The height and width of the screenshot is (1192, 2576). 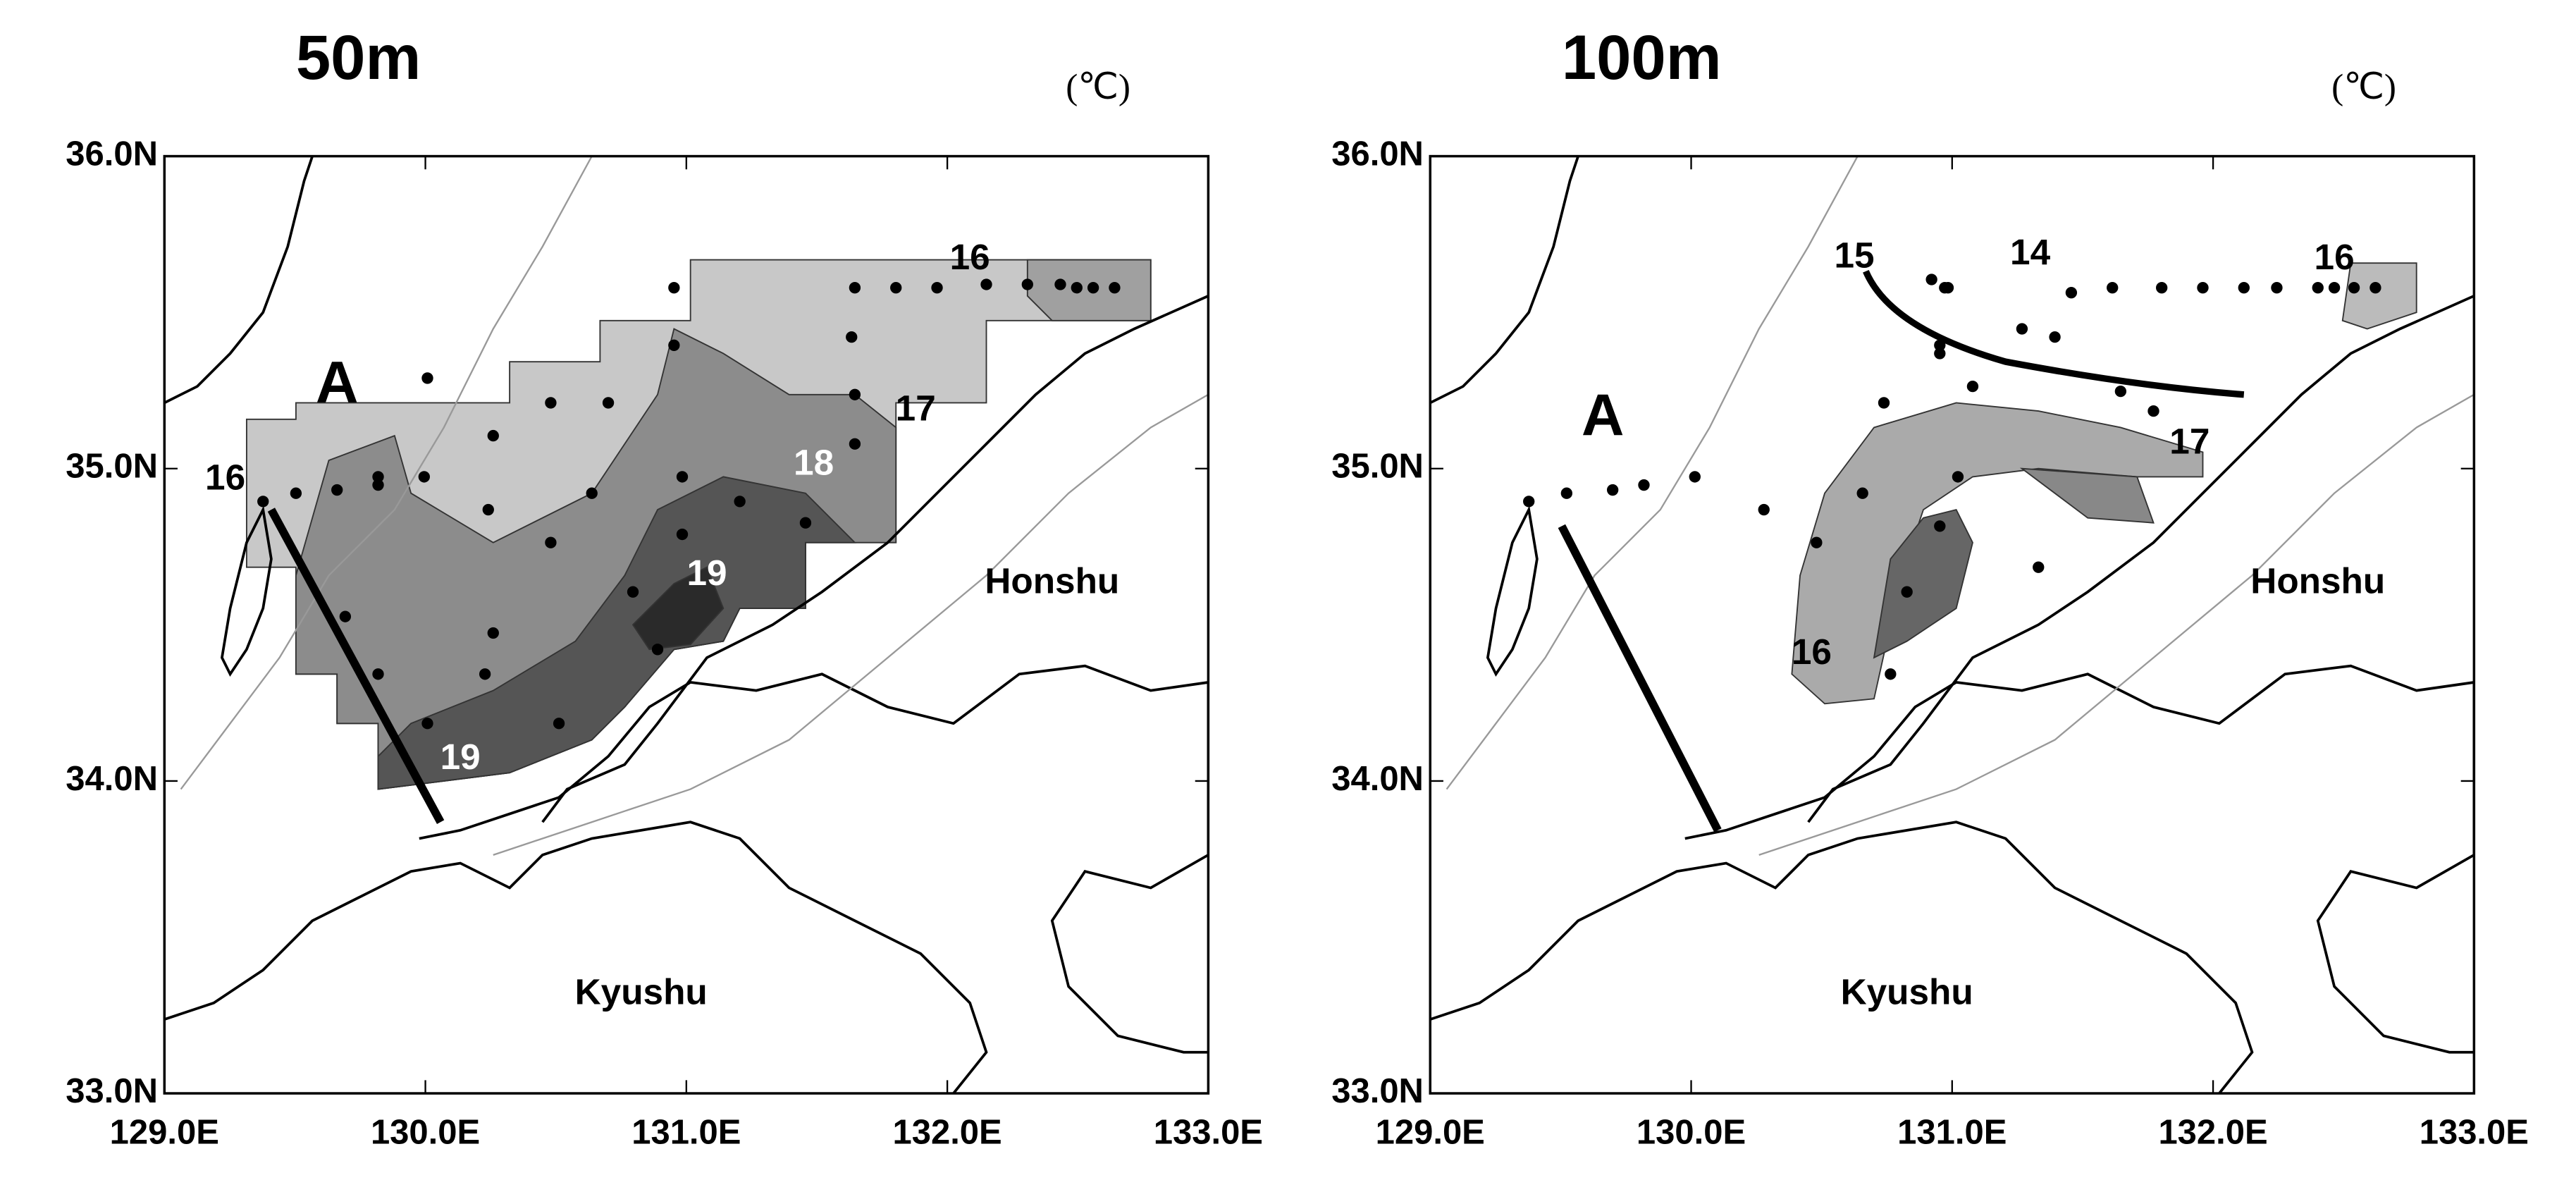 What do you see at coordinates (359, 57) in the screenshot?
I see `panel-title: 50m` at bounding box center [359, 57].